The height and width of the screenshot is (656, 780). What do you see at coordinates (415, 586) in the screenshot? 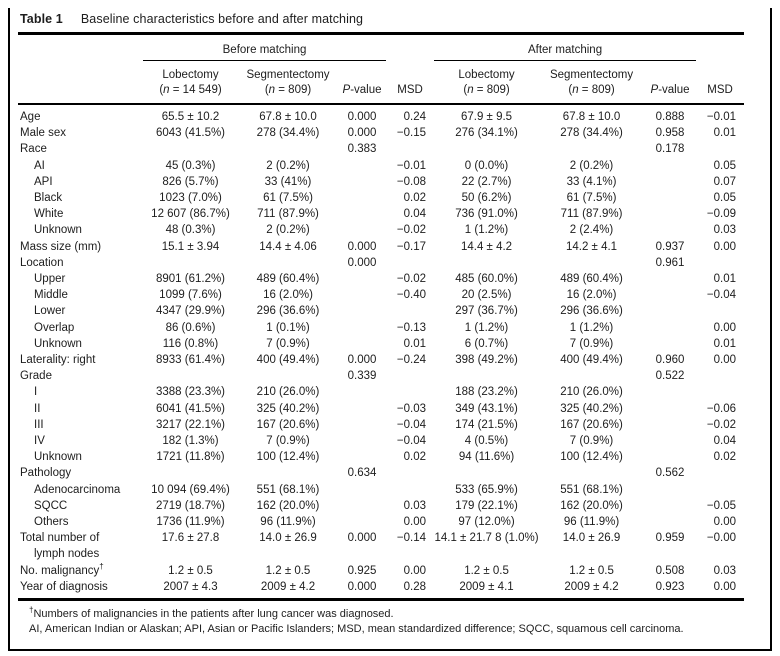
I see `cell: 0.28` at bounding box center [415, 586].